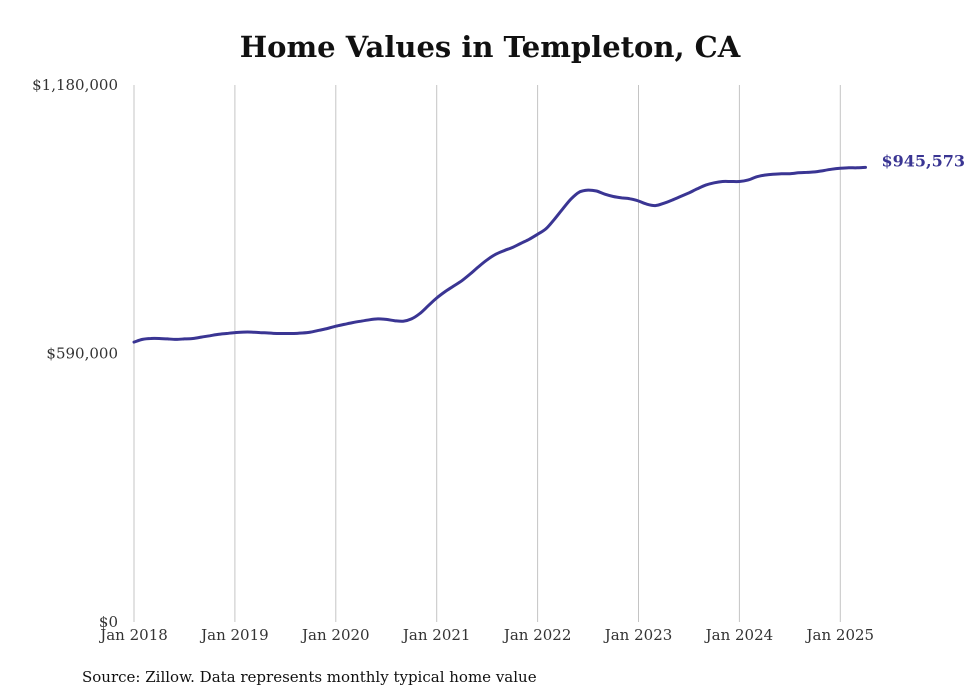 Image resolution: width=980 pixels, height=699 pixels. I want to click on end-value-label: $945,573, so click(924, 160).